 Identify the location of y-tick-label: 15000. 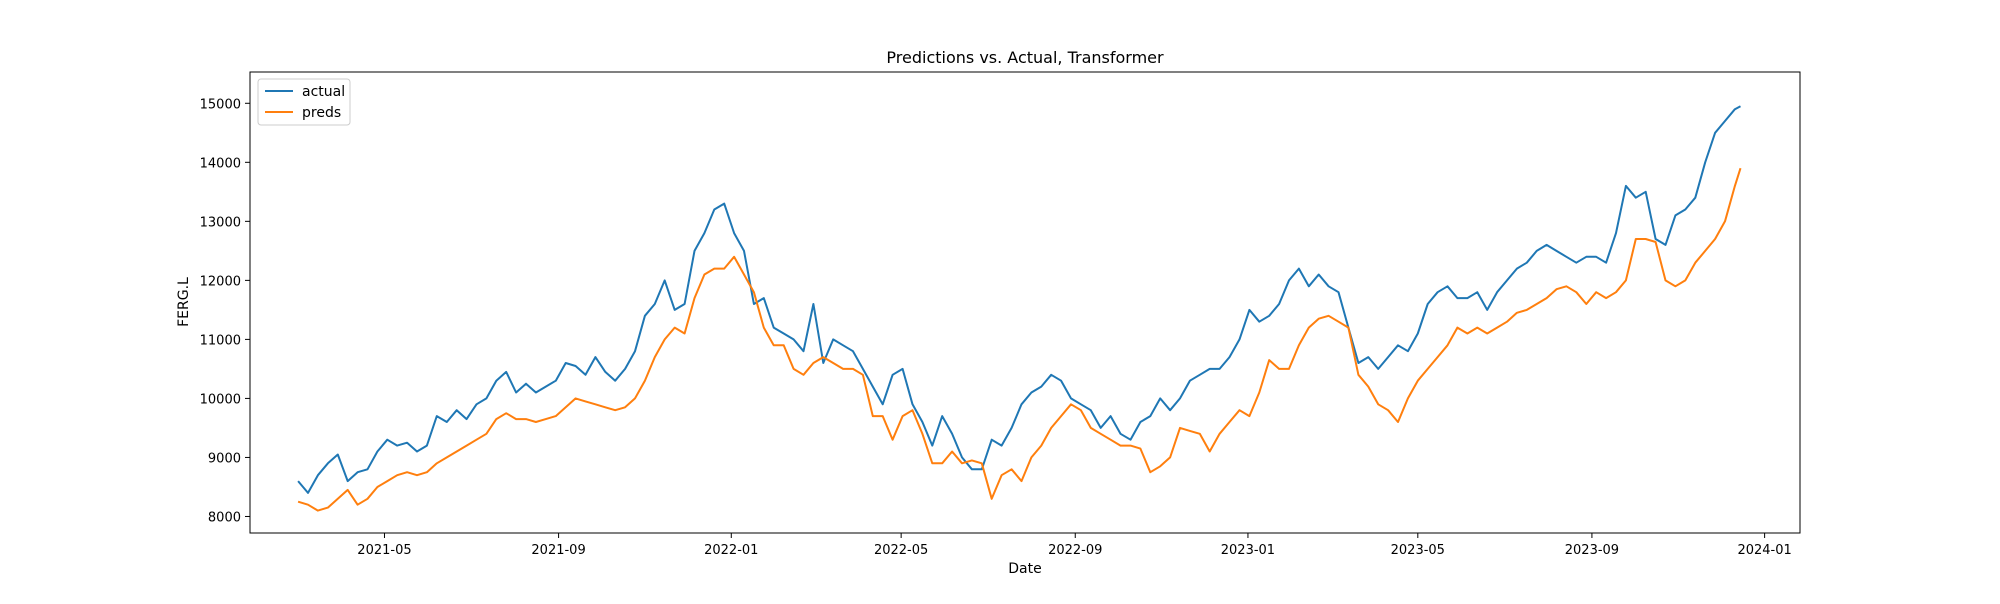
(220, 104).